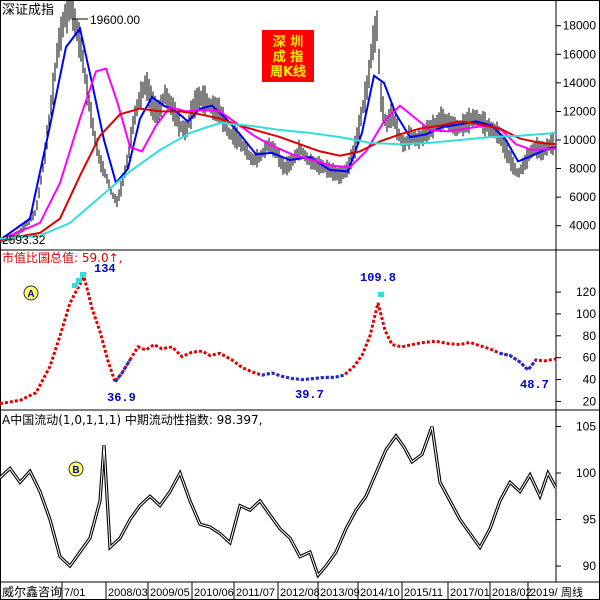 Image resolution: width=600 pixels, height=600 pixels. What do you see at coordinates (24, 240) in the screenshot?
I see `trough-label: 2593.32` at bounding box center [24, 240].